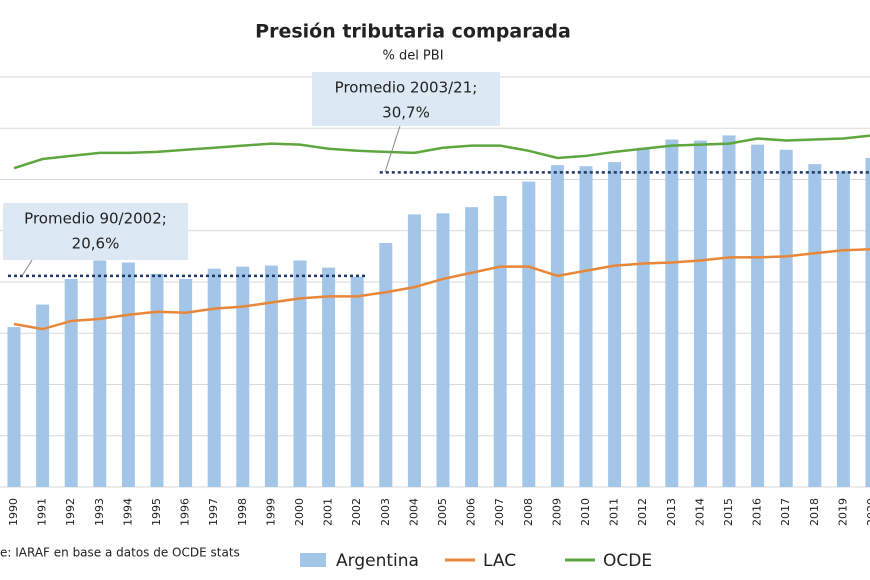 This screenshot has height=580, width=870. Describe the element at coordinates (70, 512) in the screenshot. I see `x-tick-label: 1992` at that location.